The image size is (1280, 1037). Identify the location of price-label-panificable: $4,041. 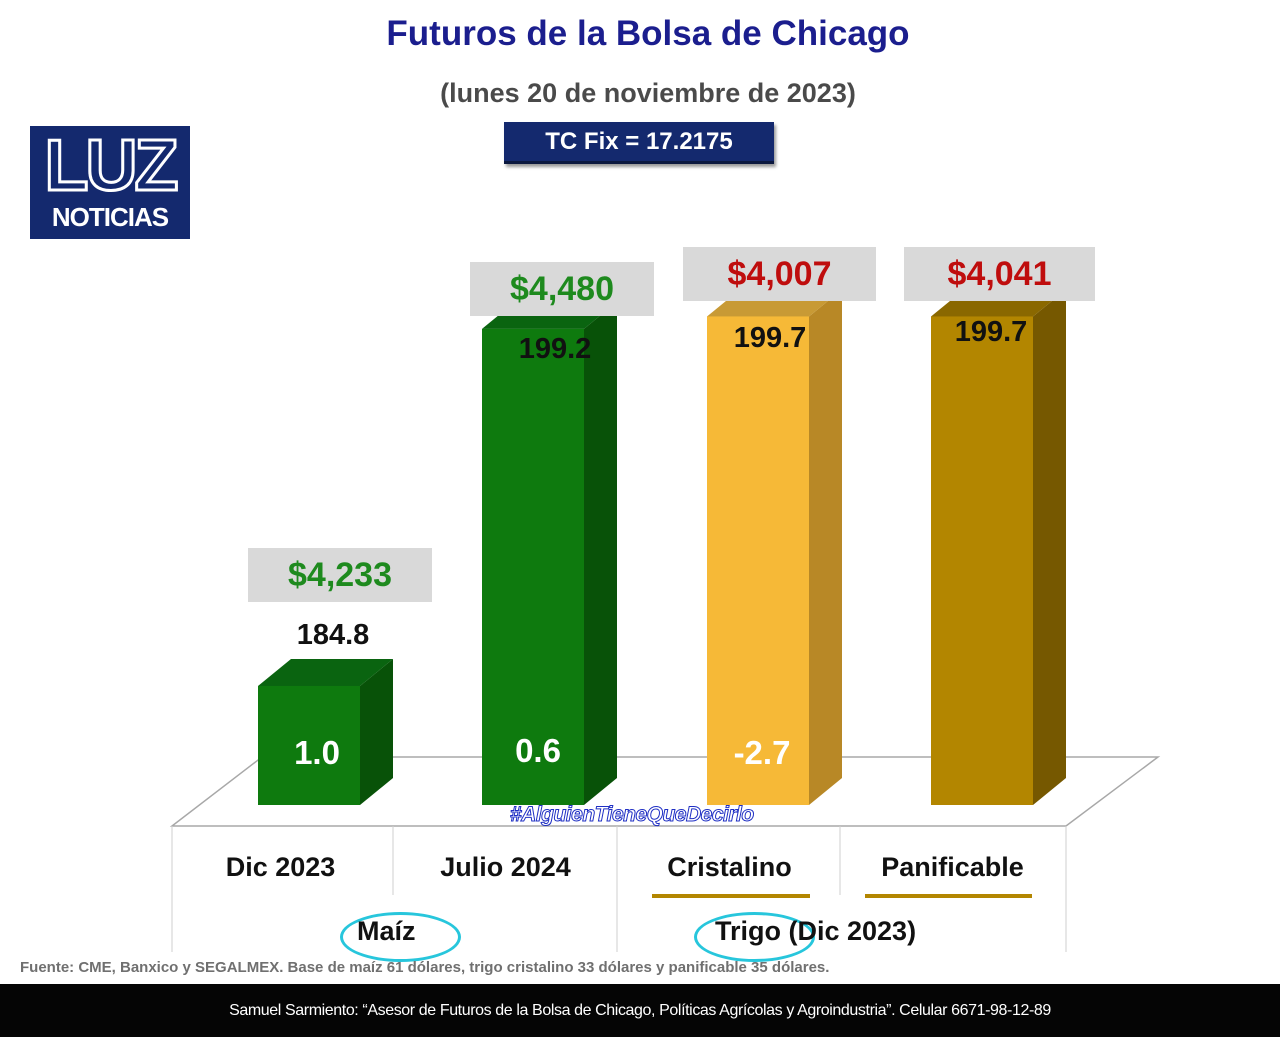
(999, 274).